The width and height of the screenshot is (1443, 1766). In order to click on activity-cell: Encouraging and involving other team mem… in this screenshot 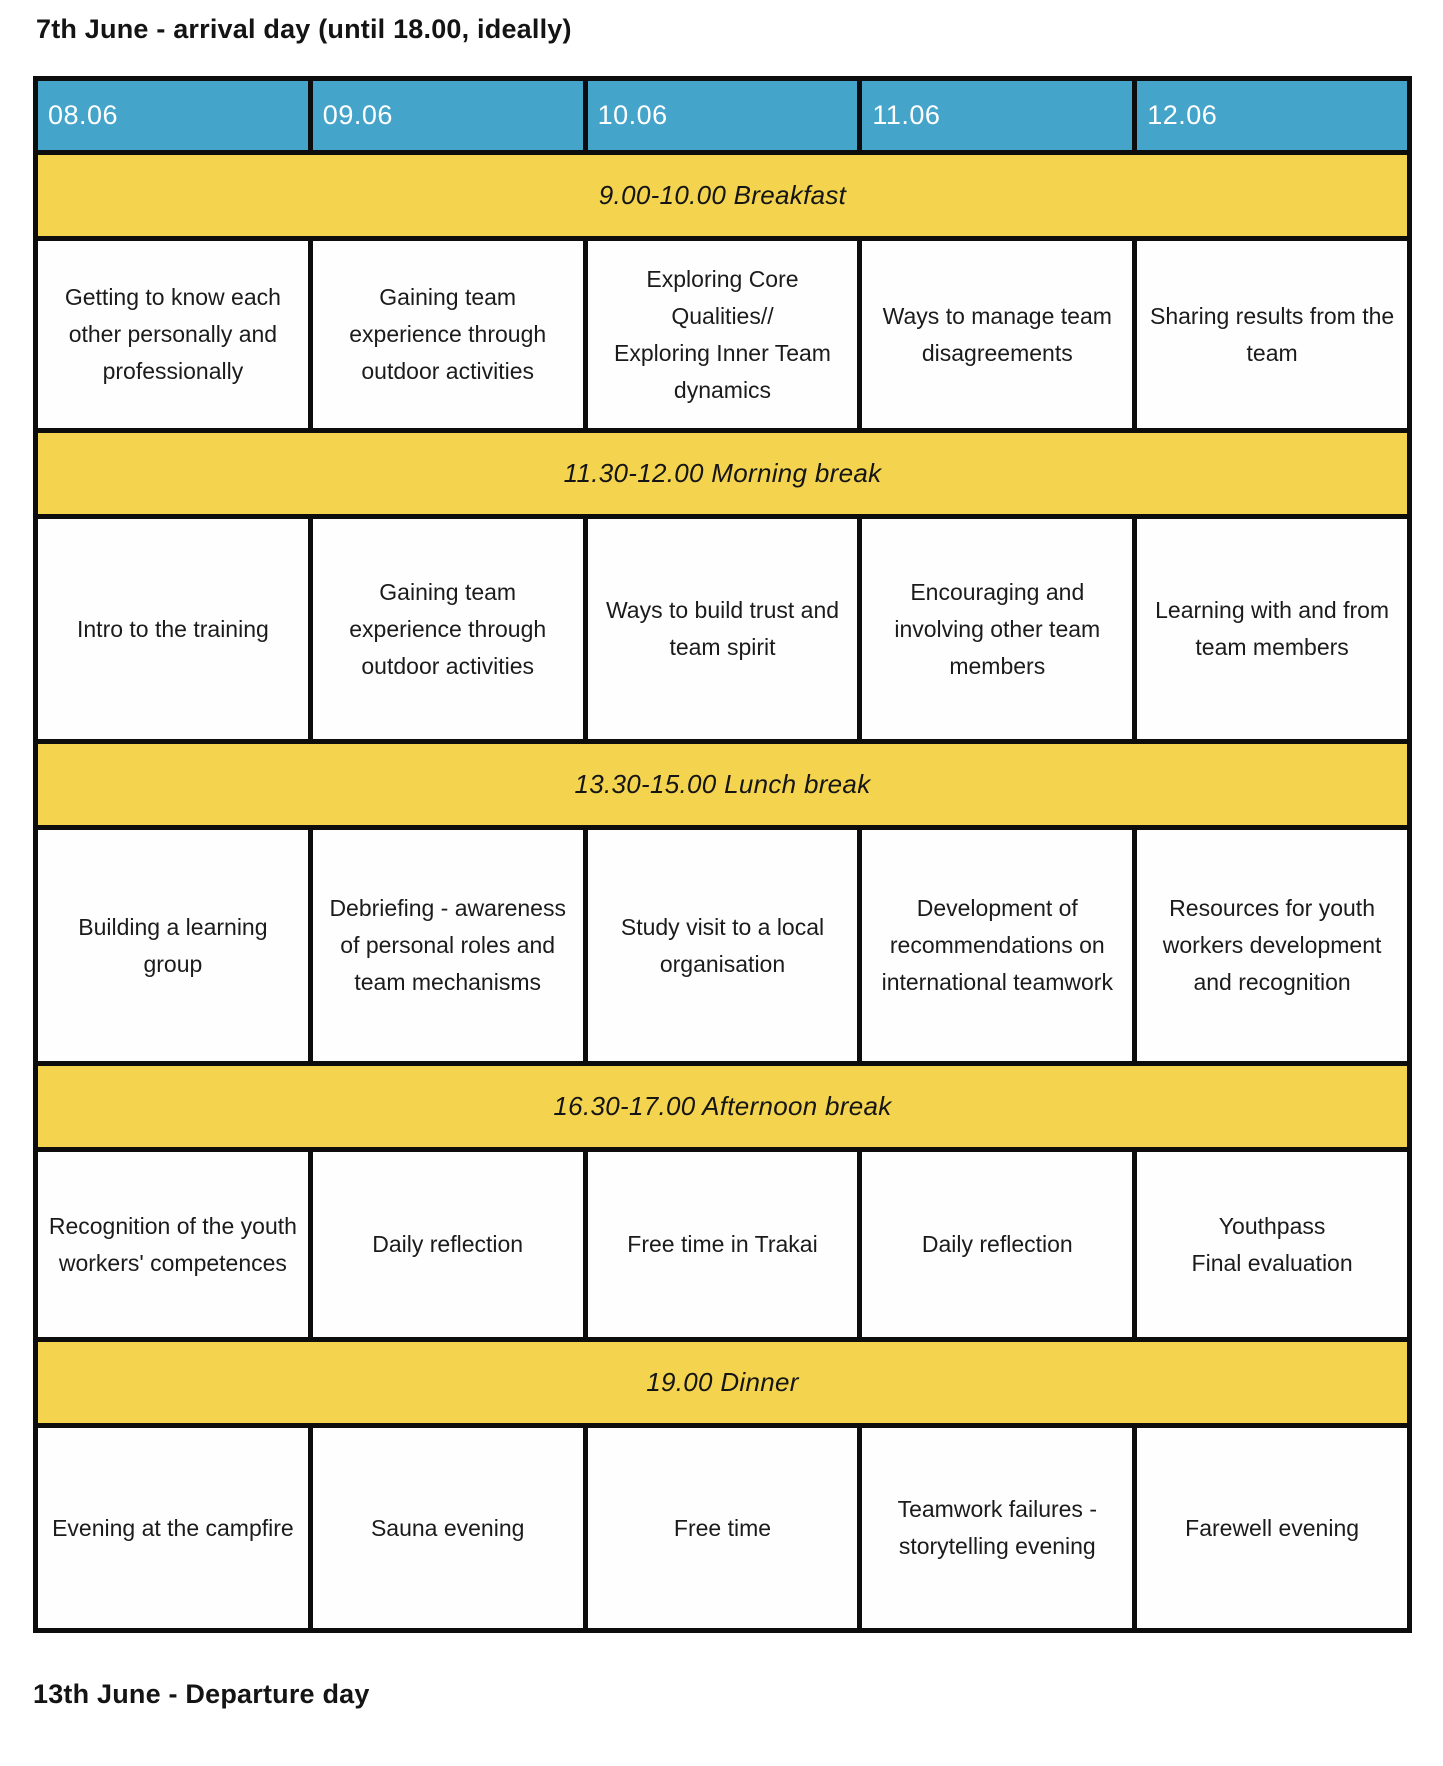, I will do `click(997, 629)`.